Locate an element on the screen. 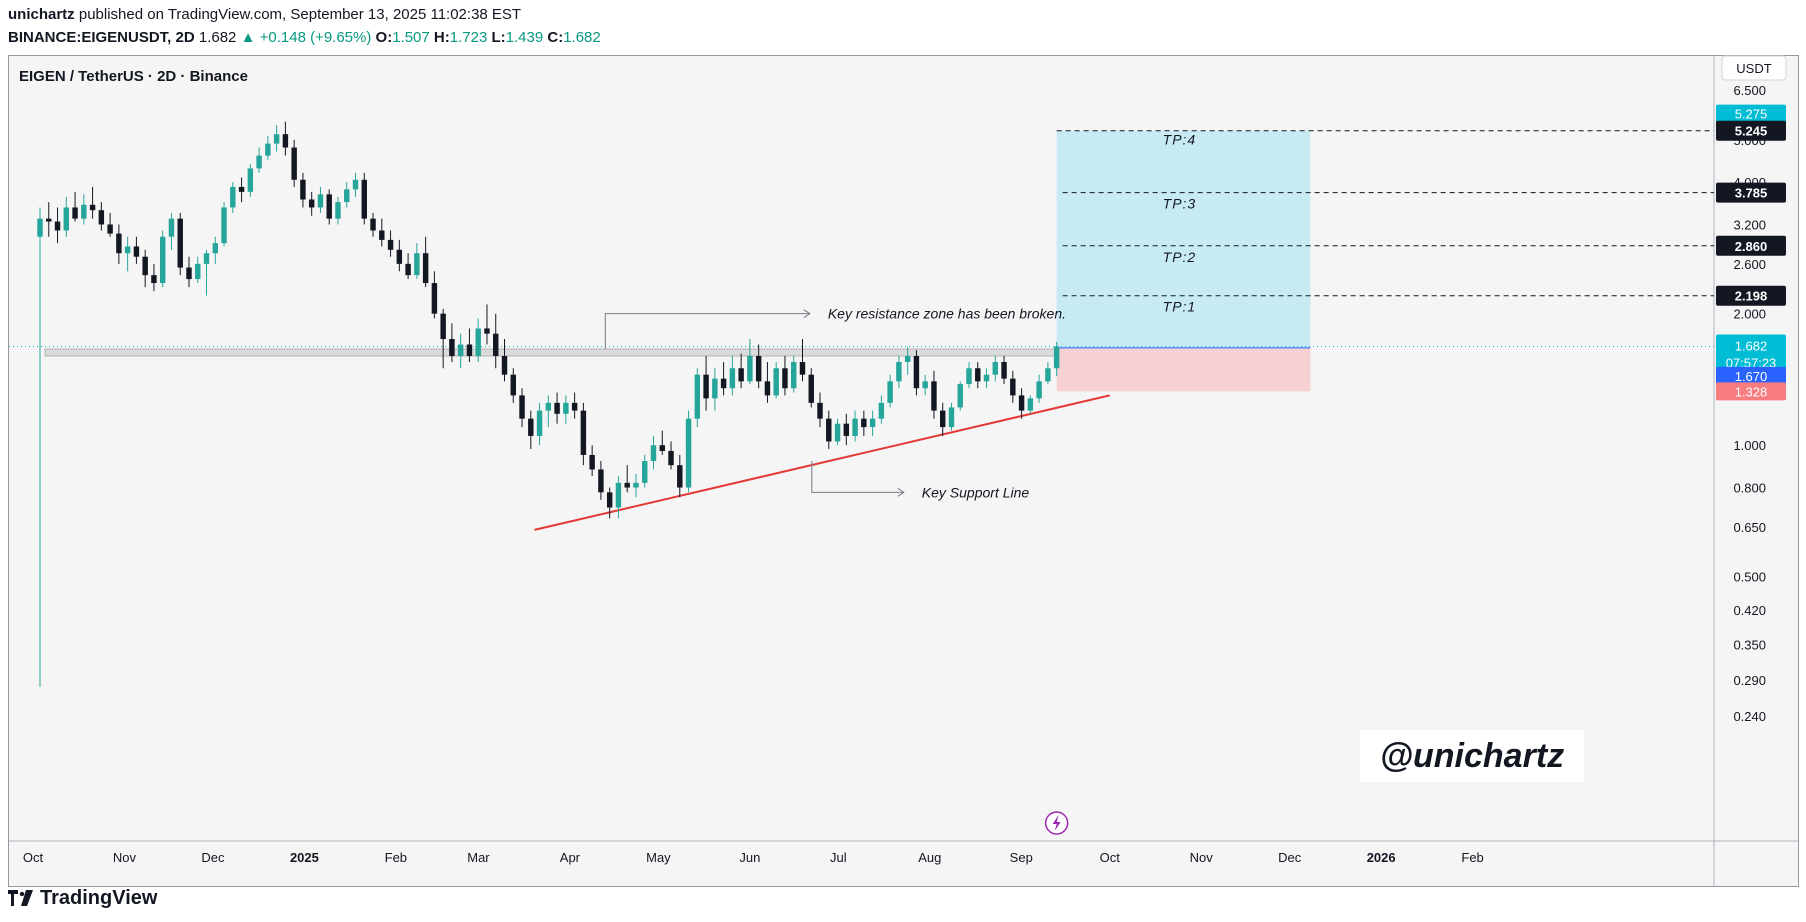 Image resolution: width=1806 pixels, height=922 pixels. price-label: 1.328 is located at coordinates (1751, 391).